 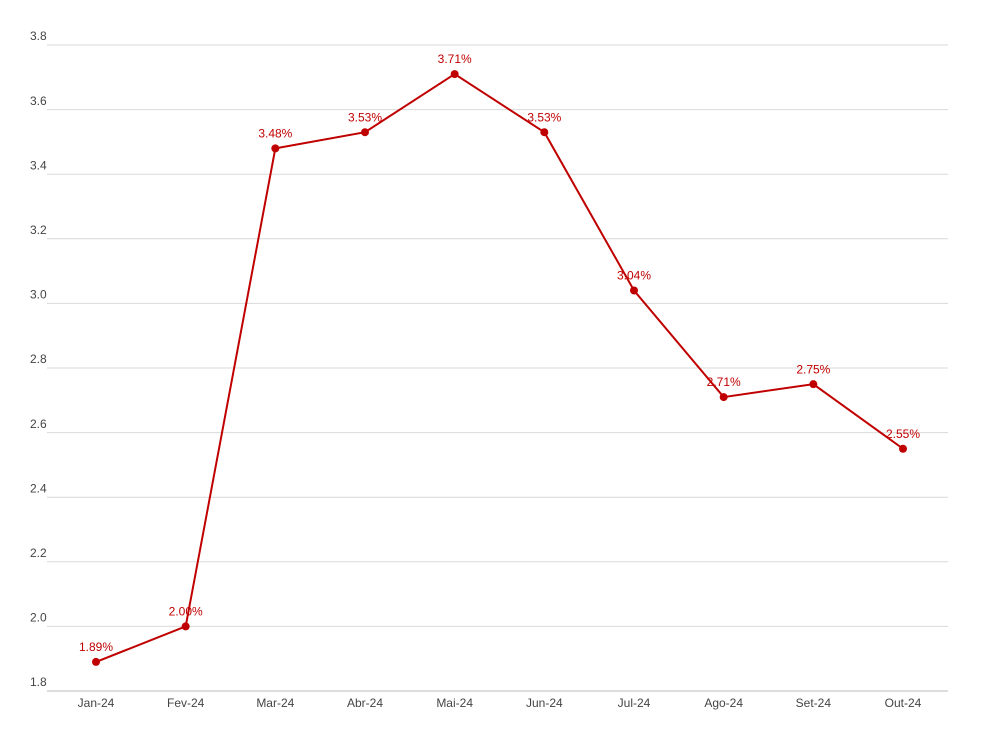 What do you see at coordinates (38, 230) in the screenshot?
I see `y-tick-label: 3.2` at bounding box center [38, 230].